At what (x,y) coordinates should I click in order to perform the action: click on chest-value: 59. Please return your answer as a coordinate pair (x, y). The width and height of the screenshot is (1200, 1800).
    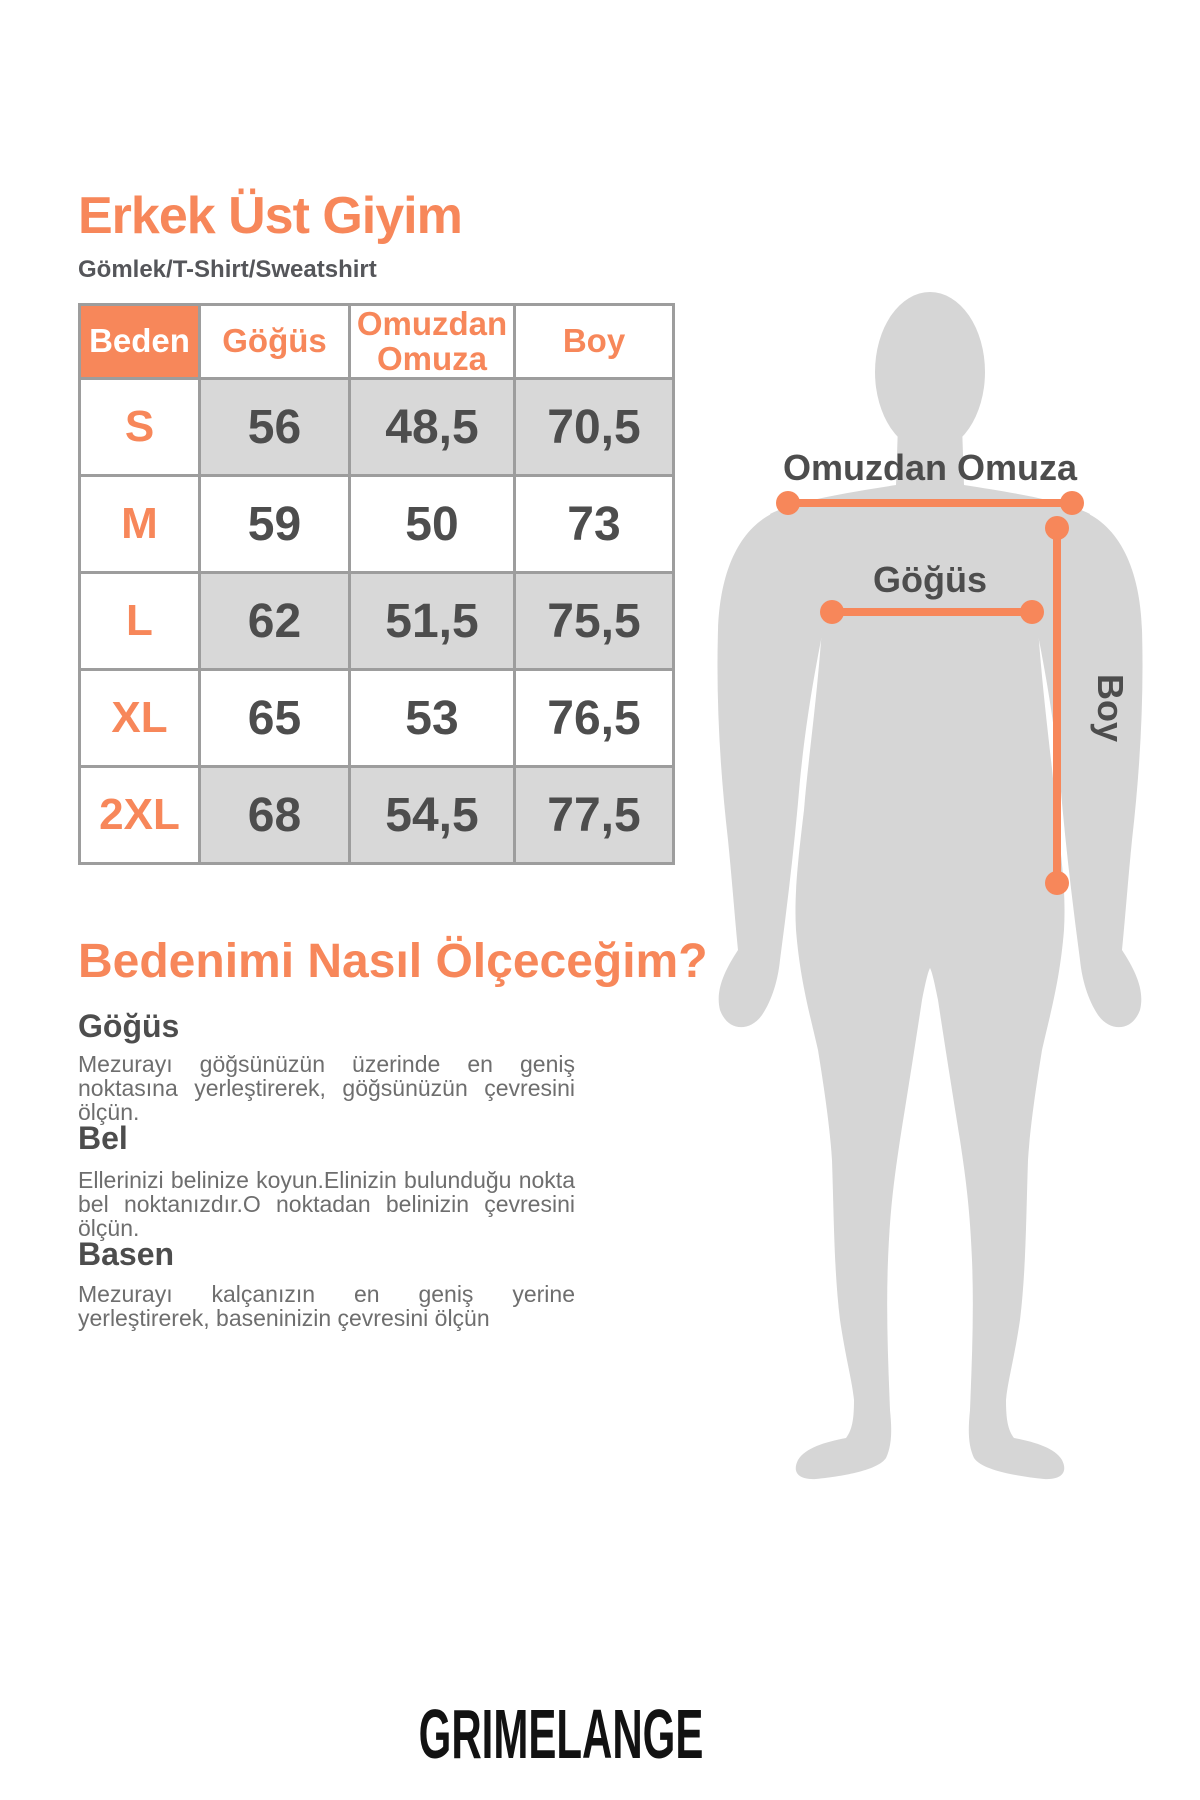
    Looking at the image, I should click on (274, 524).